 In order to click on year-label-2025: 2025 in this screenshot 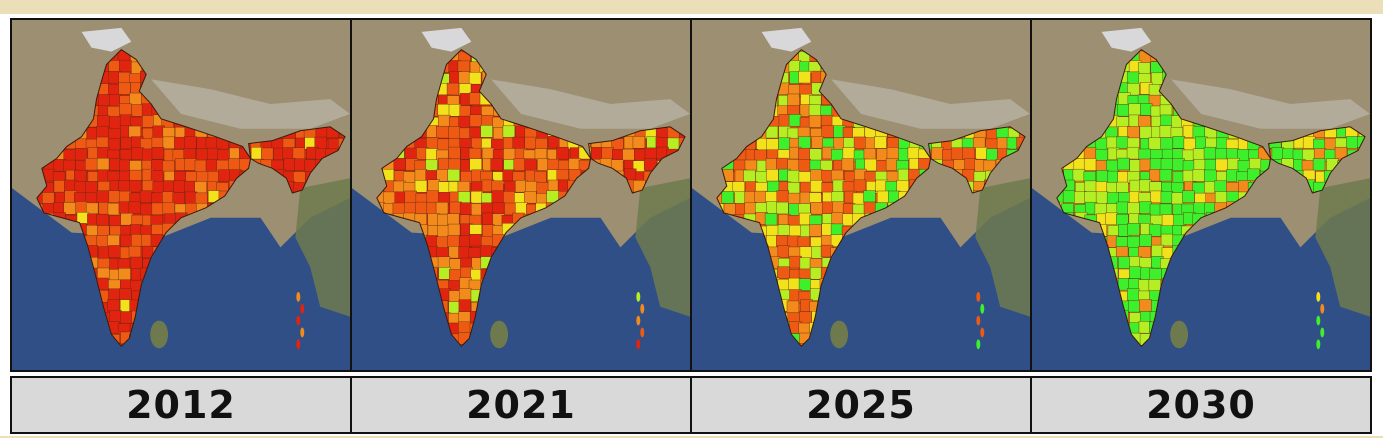, I will do `click(862, 405)`.